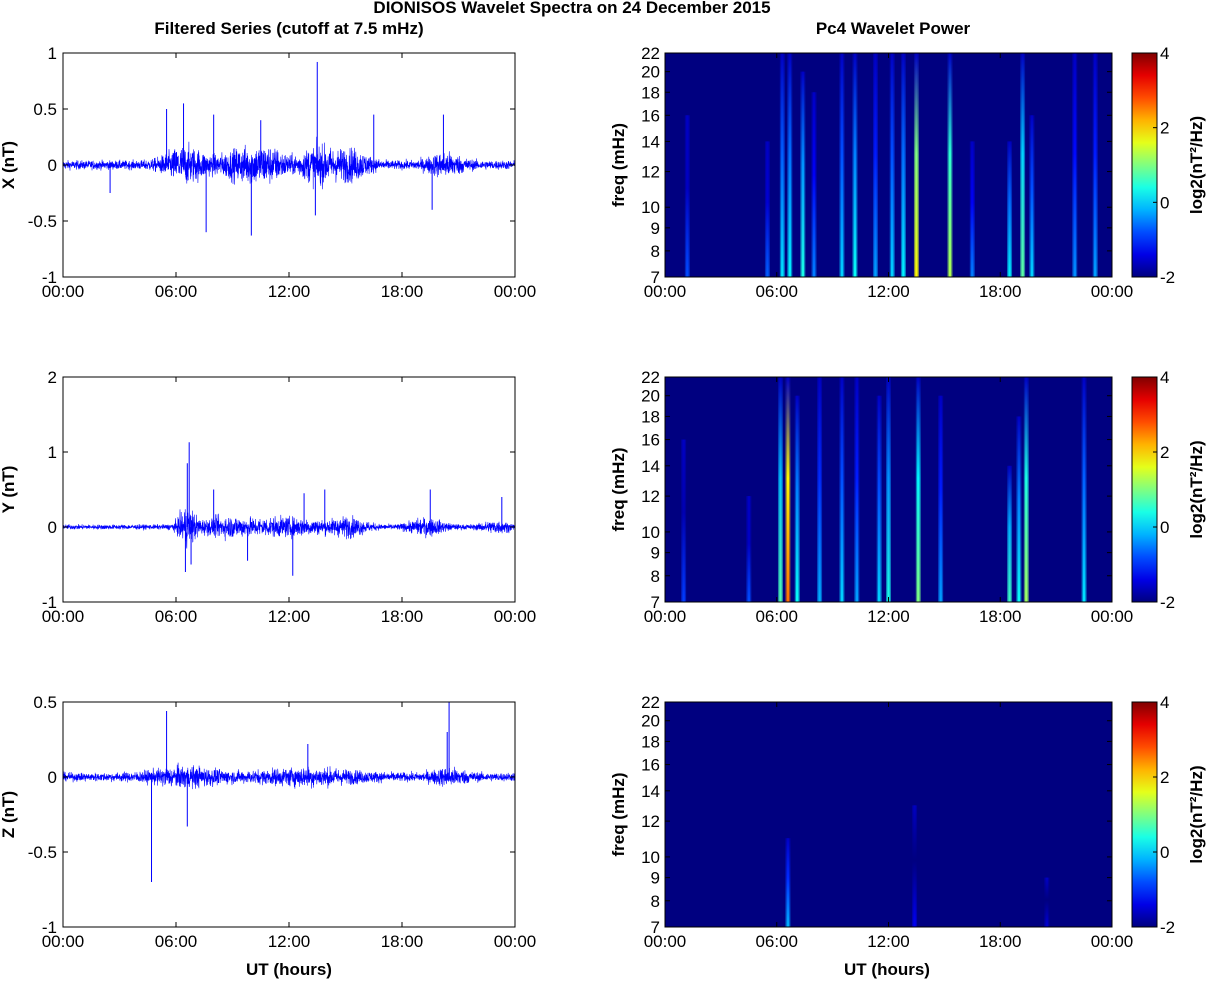 The width and height of the screenshot is (1211, 981). What do you see at coordinates (288, 28) in the screenshot?
I see `left-column-title: Filtered Series (cutoff at 7.5 mHz)` at bounding box center [288, 28].